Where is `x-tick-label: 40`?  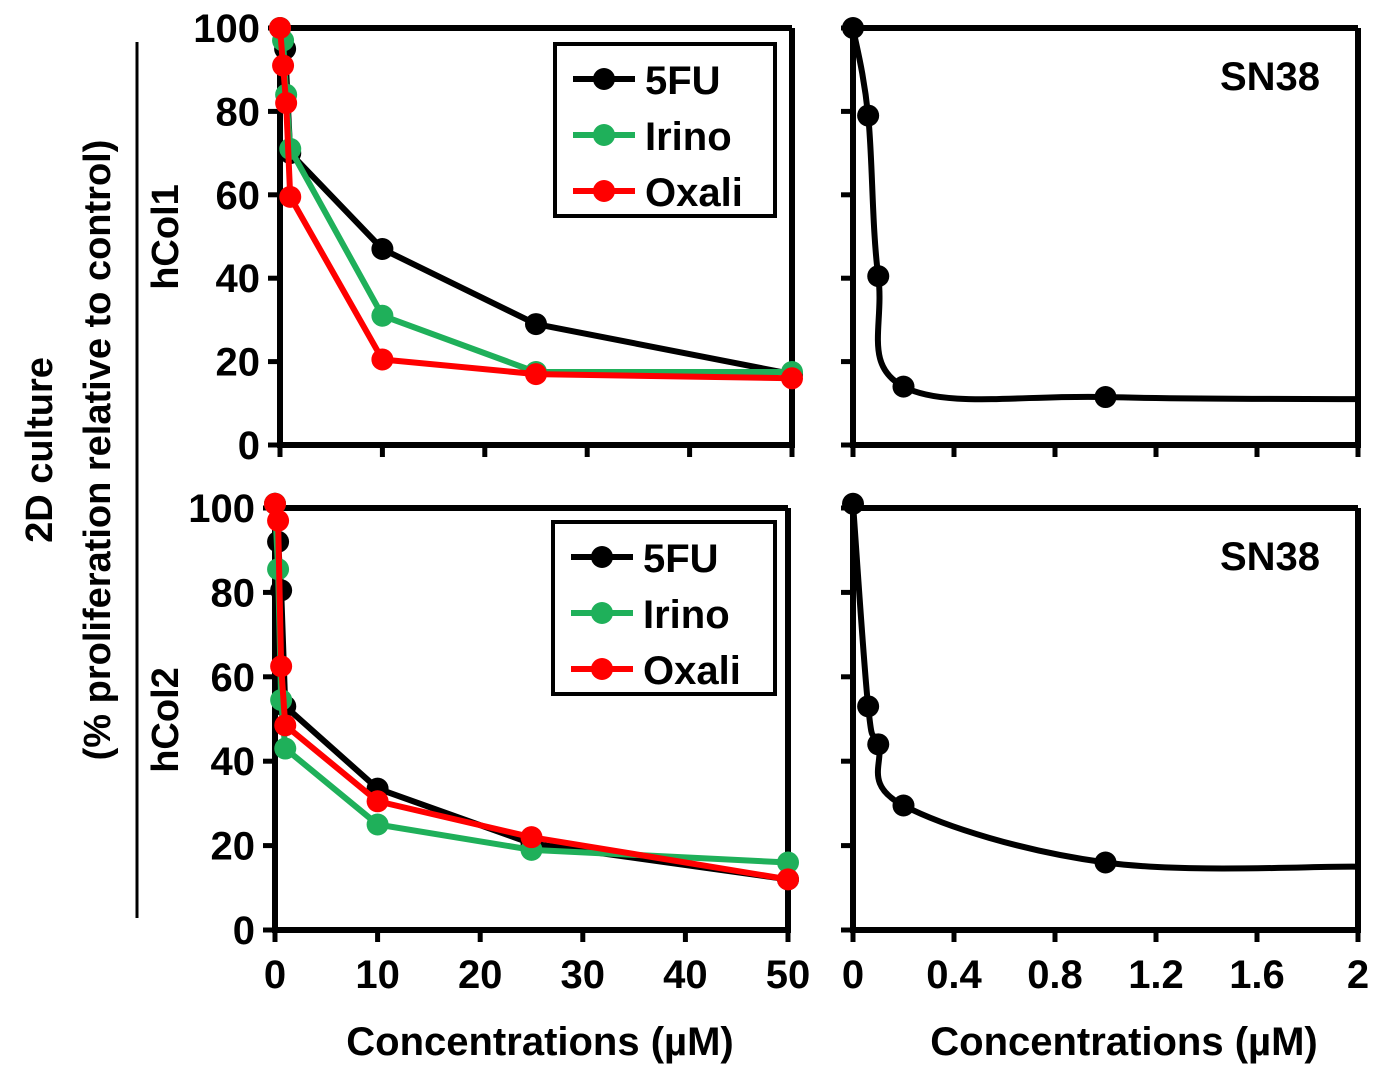 x-tick-label: 40 is located at coordinates (685, 975).